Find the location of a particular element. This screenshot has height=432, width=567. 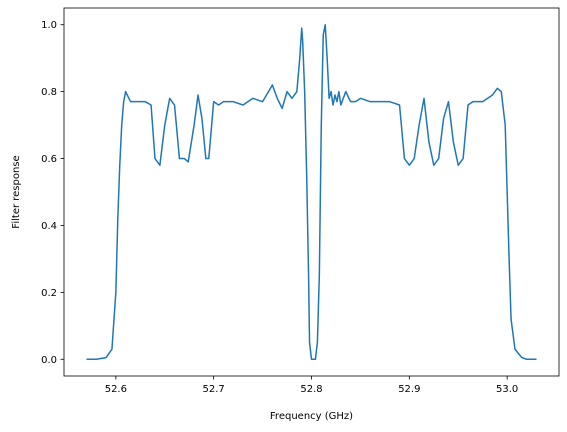

x-tick-label: 52.7 is located at coordinates (214, 389).